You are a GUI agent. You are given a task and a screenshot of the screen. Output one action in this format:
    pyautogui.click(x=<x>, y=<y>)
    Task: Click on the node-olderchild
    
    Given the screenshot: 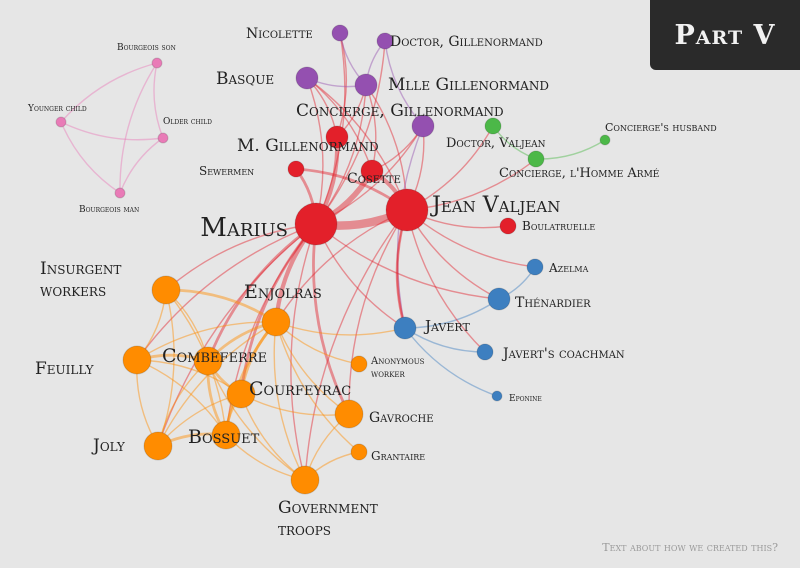 What is the action you would take?
    pyautogui.click(x=163, y=138)
    